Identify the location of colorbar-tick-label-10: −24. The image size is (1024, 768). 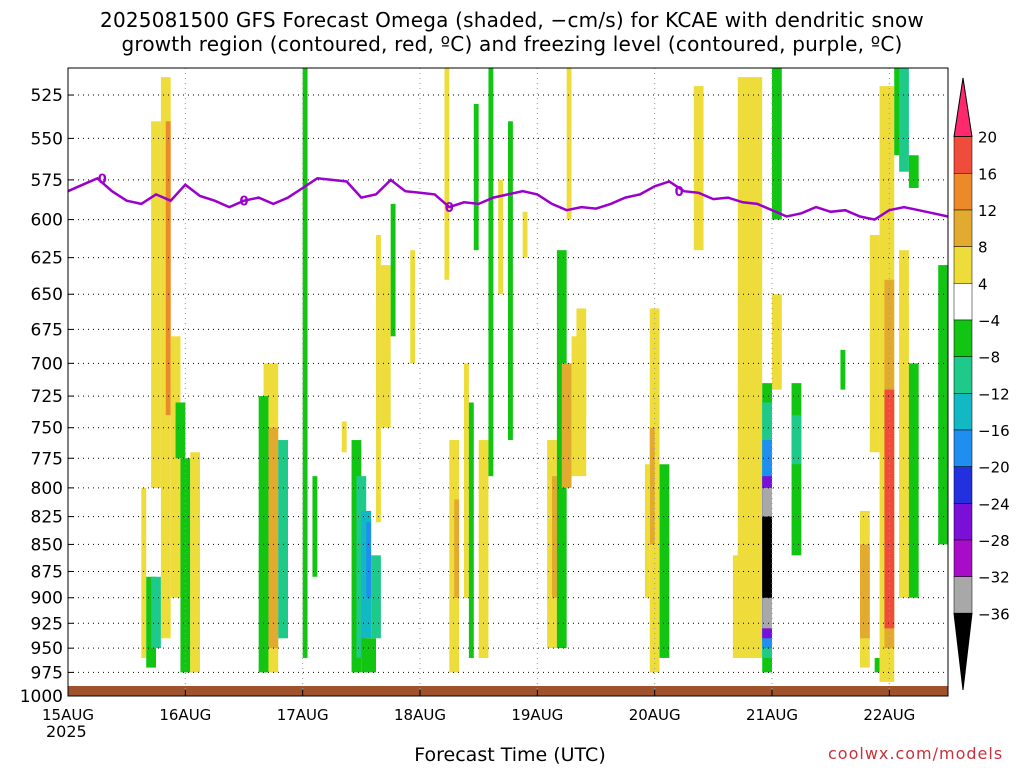
(994, 504).